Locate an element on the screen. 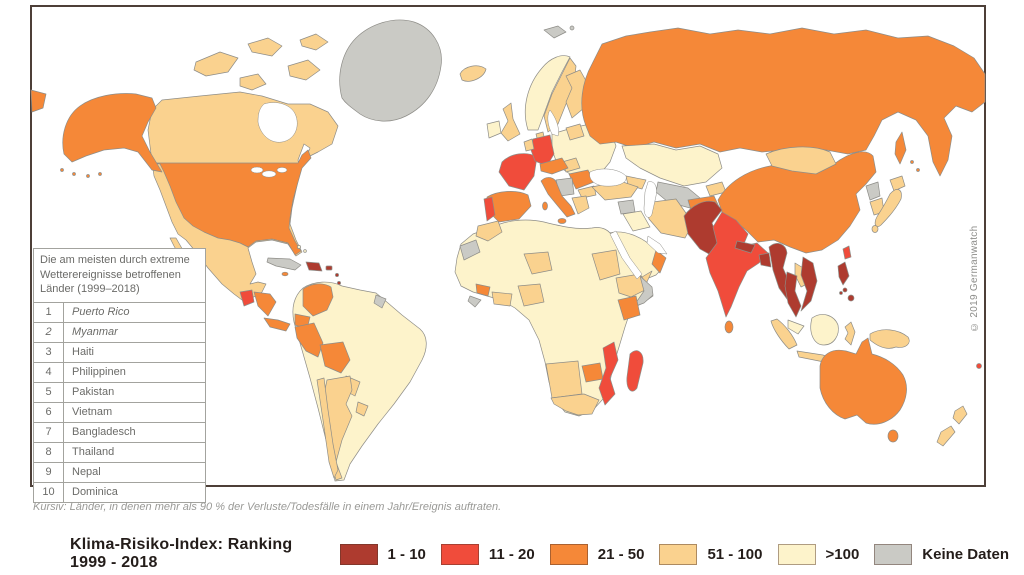 Image resolution: width=1024 pixels, height=575 pixels. region-bangladesh is located at coordinates (765, 260).